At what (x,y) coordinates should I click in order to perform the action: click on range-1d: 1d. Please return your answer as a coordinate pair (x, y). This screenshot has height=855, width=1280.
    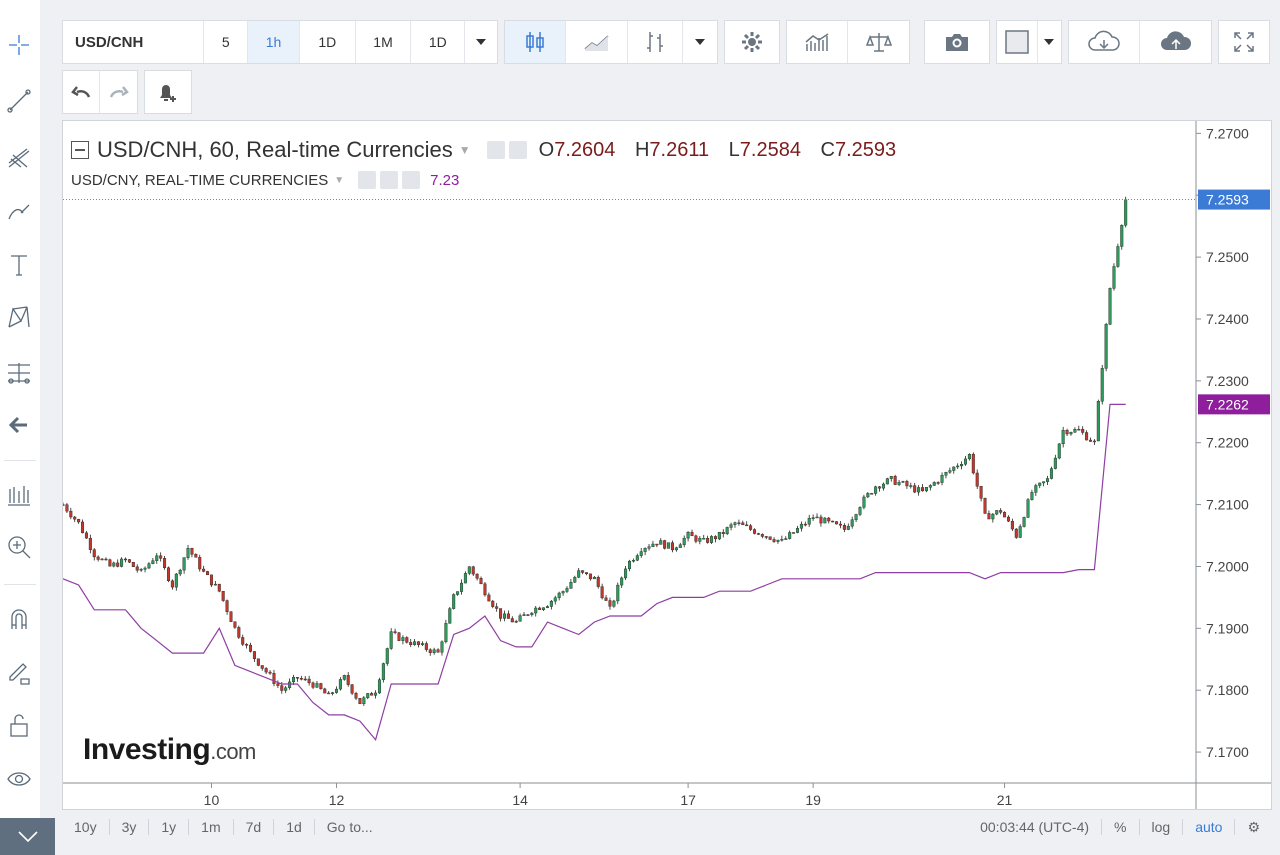
    Looking at the image, I should click on (294, 827).